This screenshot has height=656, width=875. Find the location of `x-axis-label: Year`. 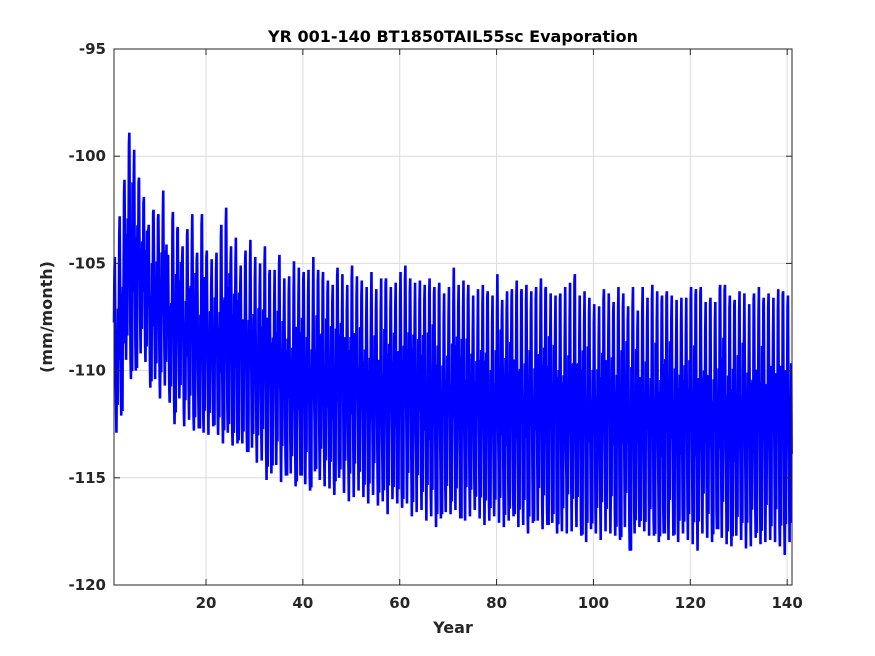

x-axis-label: Year is located at coordinates (452, 627).